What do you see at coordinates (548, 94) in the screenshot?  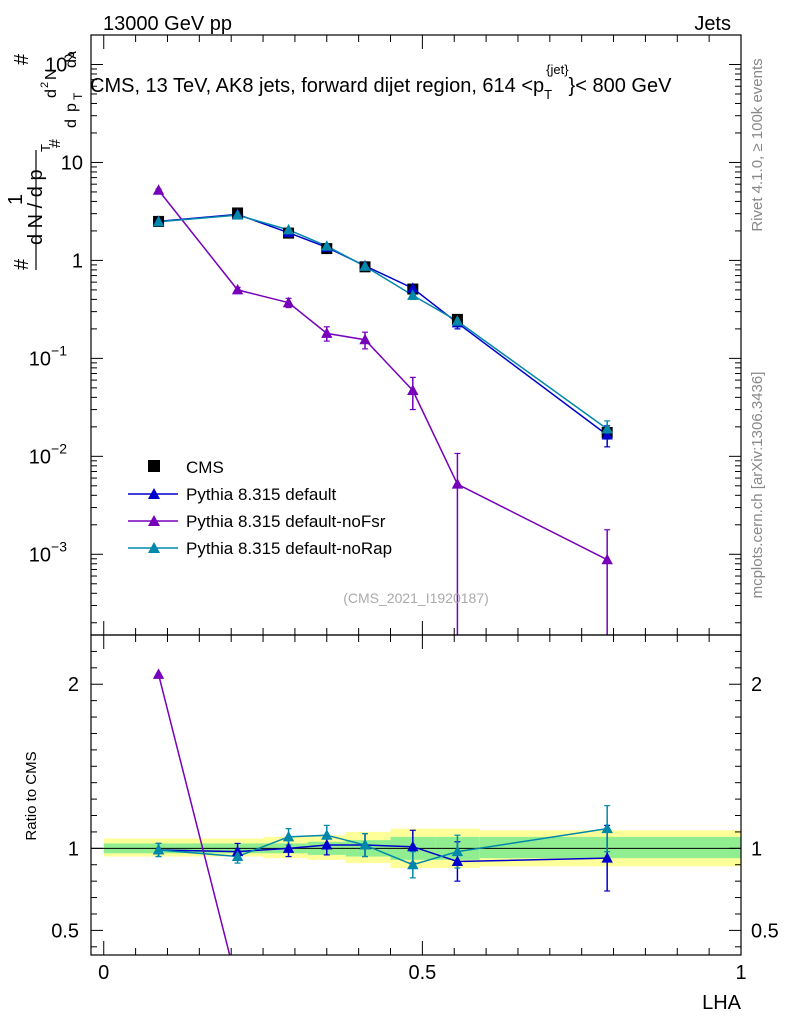 I see `title-sub: T` at bounding box center [548, 94].